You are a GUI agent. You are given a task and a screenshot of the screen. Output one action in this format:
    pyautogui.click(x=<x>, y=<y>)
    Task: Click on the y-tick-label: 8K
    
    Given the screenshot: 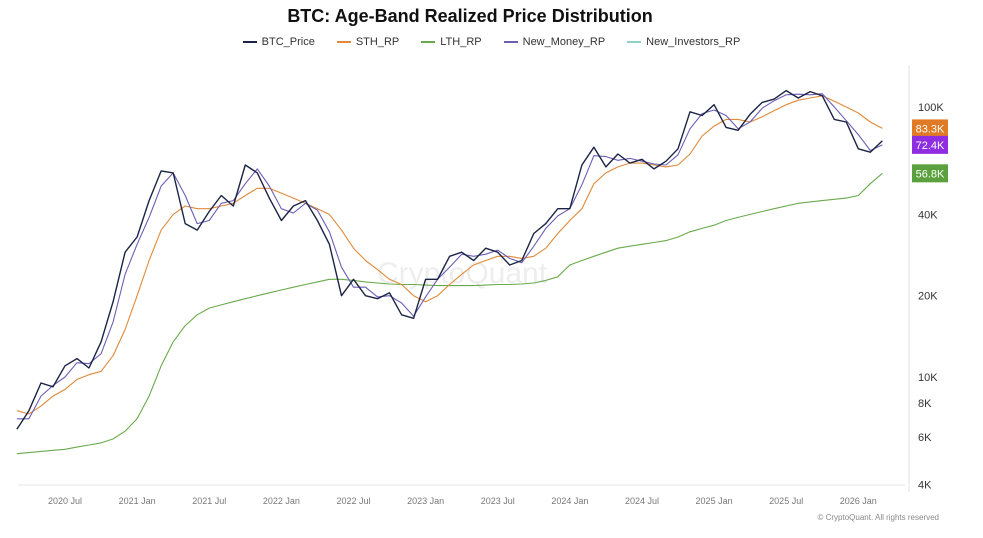 What is the action you would take?
    pyautogui.click(x=925, y=404)
    